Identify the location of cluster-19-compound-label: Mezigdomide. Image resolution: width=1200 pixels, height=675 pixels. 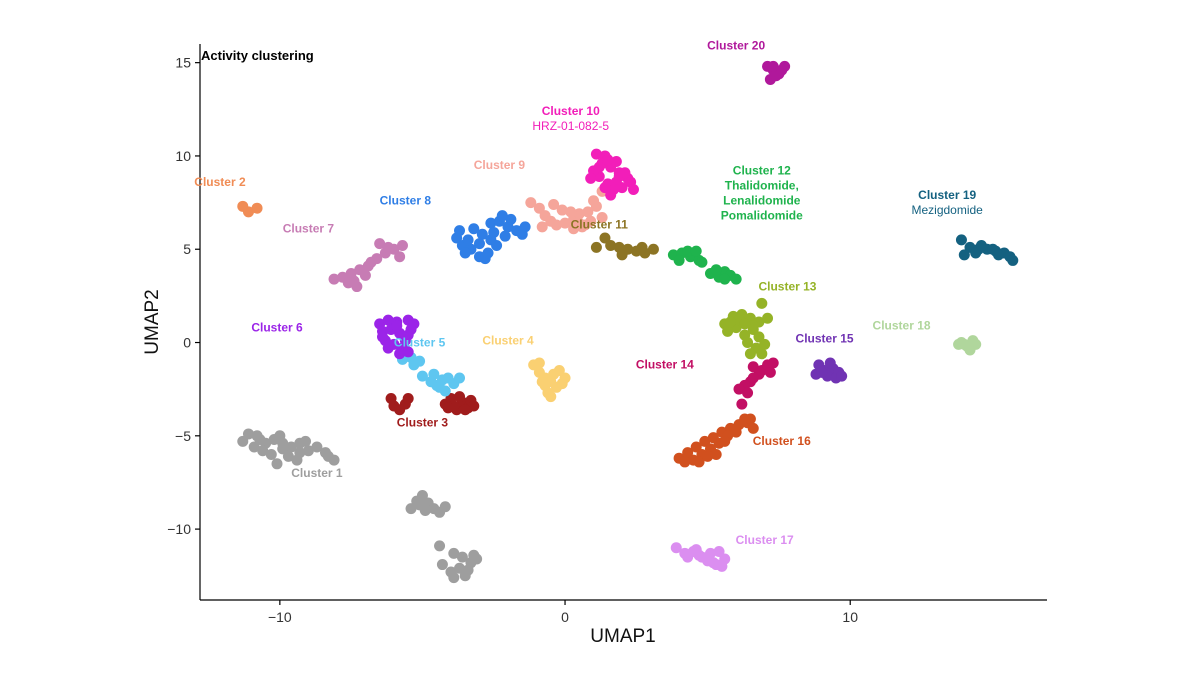
(947, 210).